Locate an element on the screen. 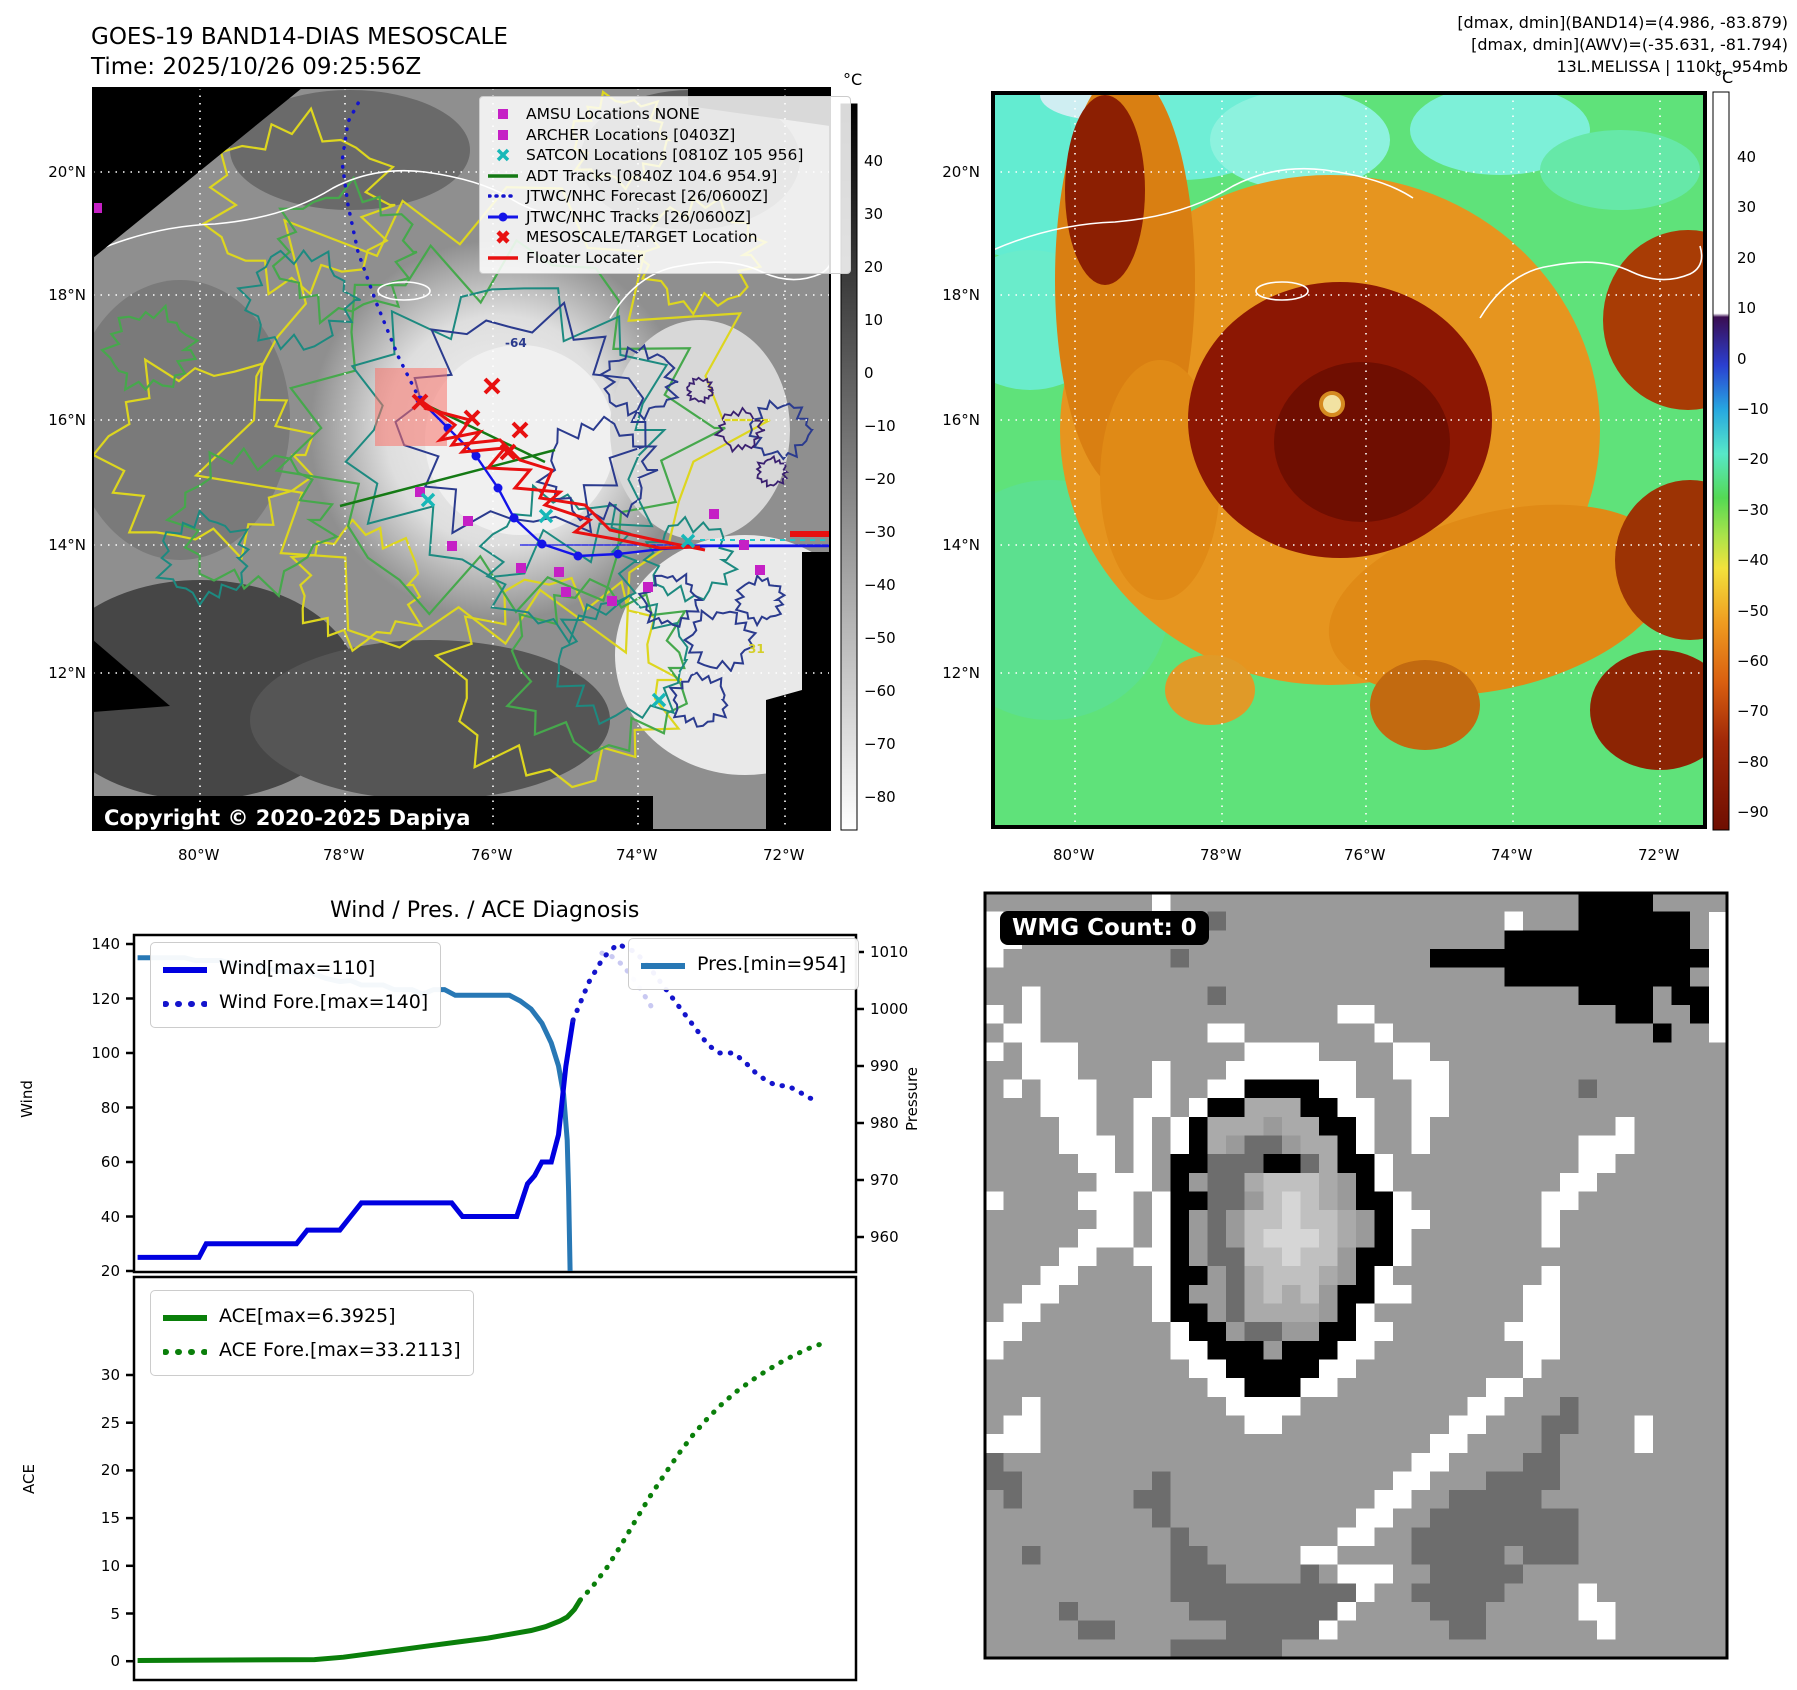  wind-legend: Wind[max=110] Wind Fore.[max=140] is located at coordinates (296, 985).